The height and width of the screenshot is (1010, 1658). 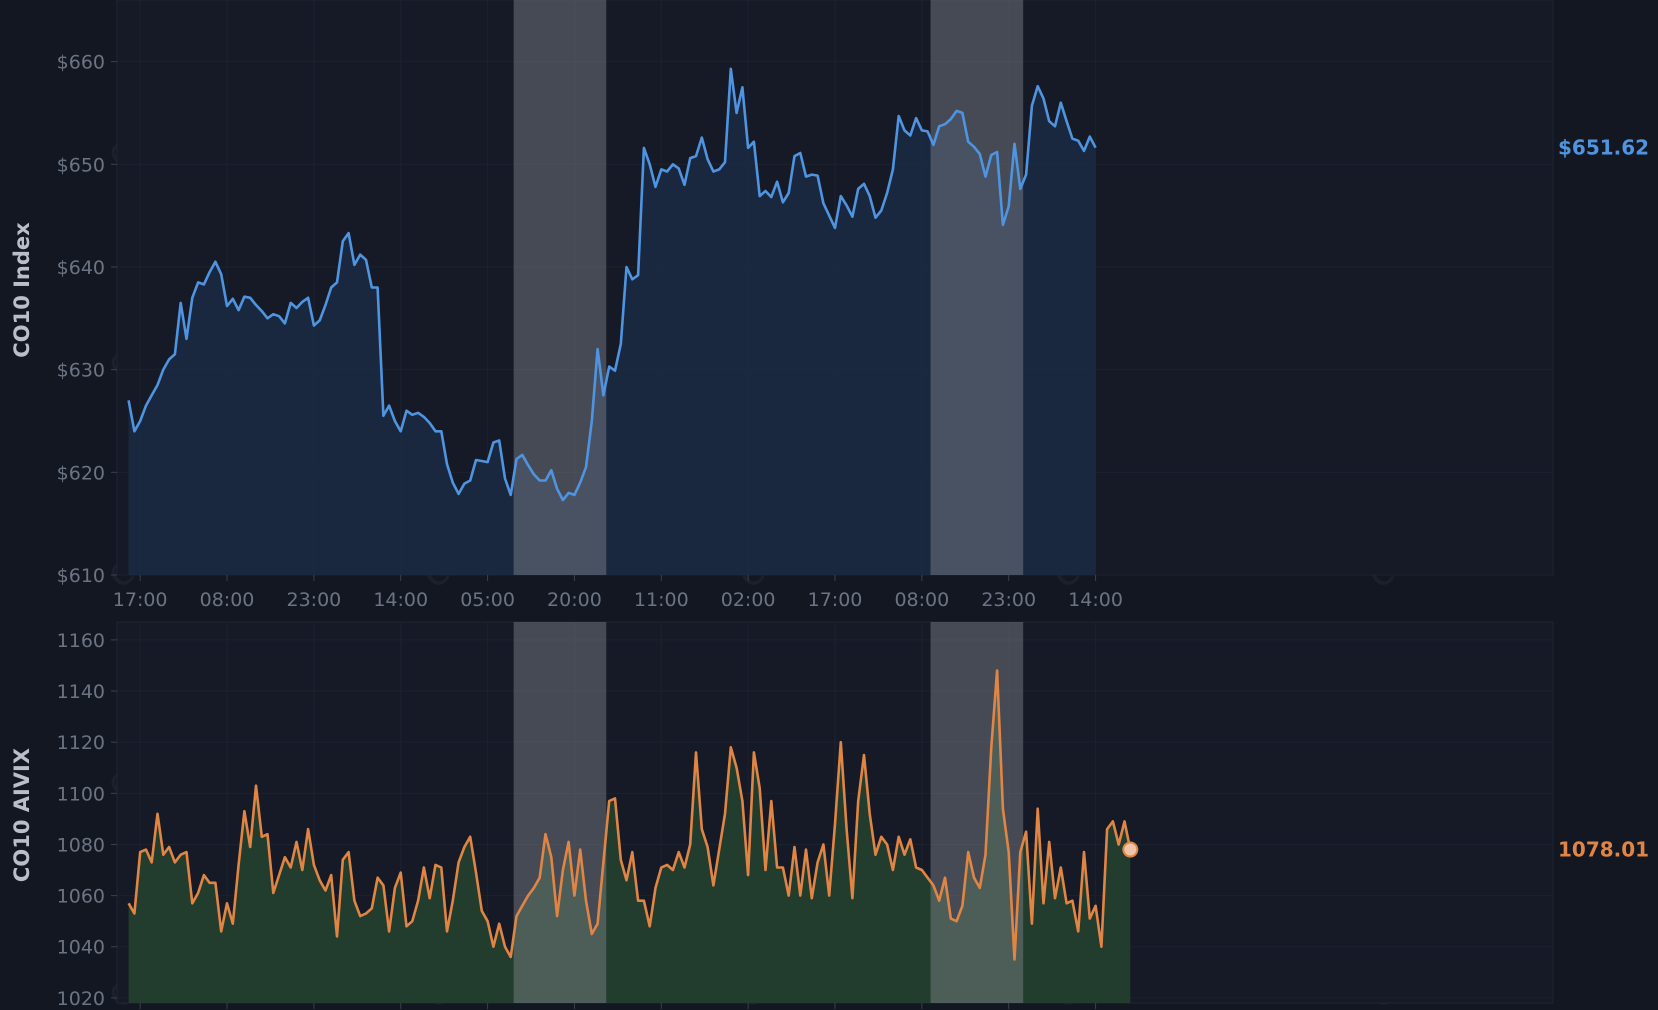 I want to click on x-tick-label: 02:00, so click(x=748, y=600).